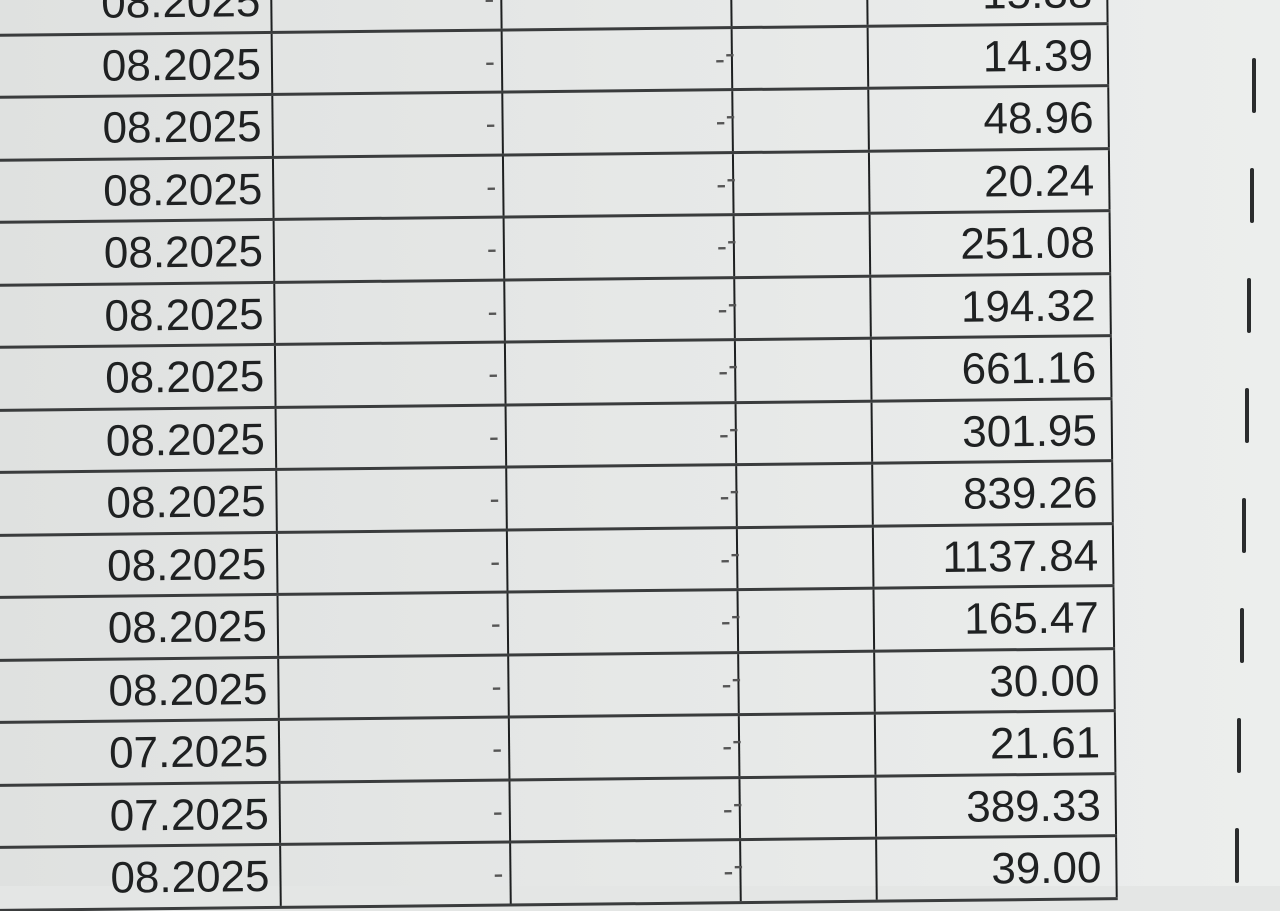 This screenshot has height=911, width=1280. I want to click on table-row: 08.2025 - - - 251.08, so click(556, 249).